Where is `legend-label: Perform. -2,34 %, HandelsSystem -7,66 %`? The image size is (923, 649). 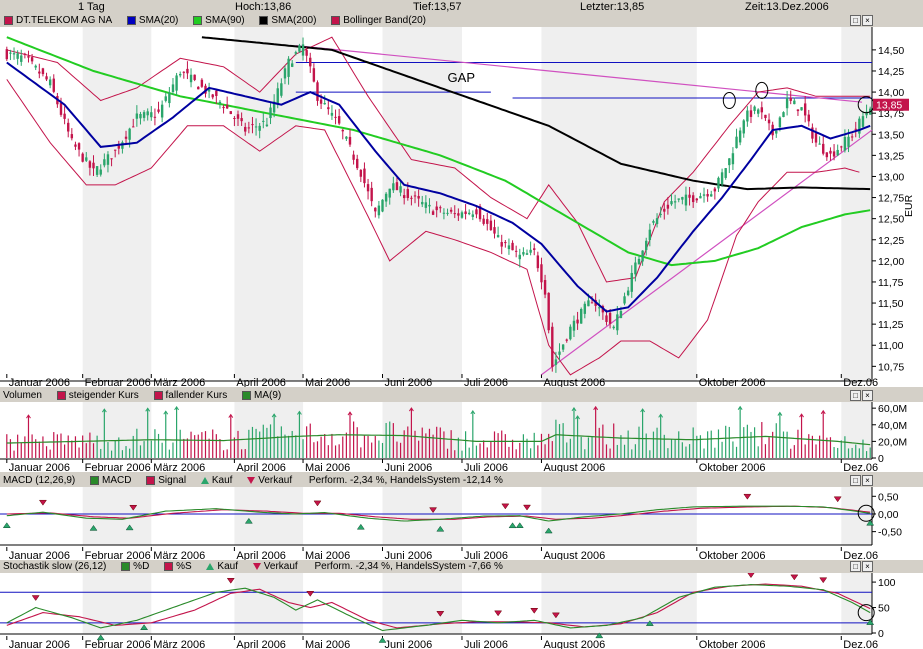 legend-label: Perform. -2,34 %, HandelsSystem -7,66 % is located at coordinates (408, 566).